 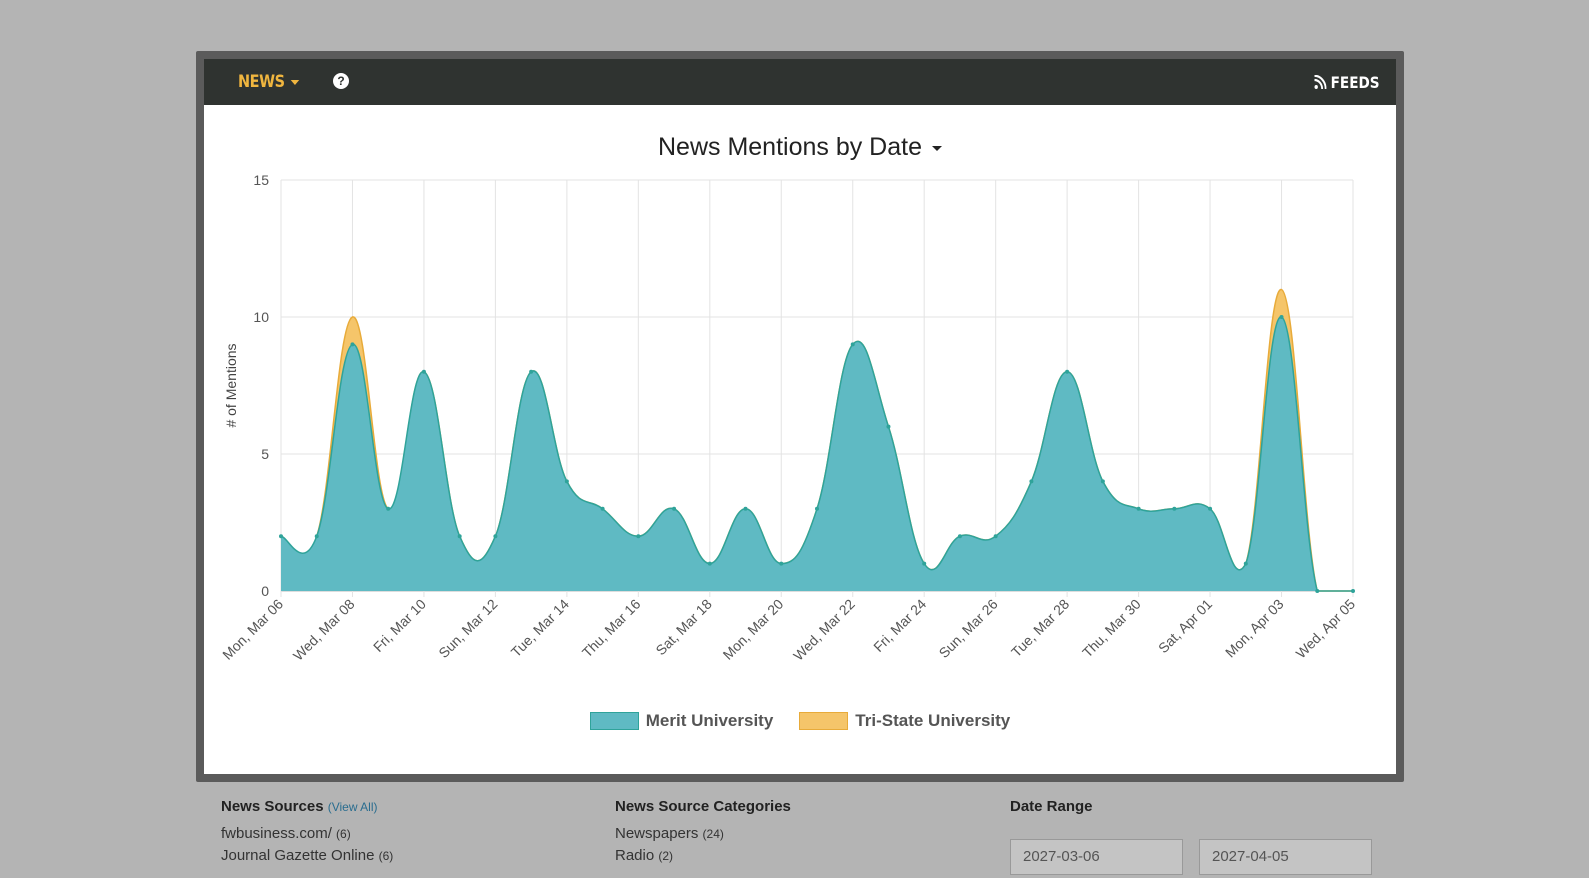 I want to click on x-tick-label: Wed, Mar 08, so click(x=324, y=630).